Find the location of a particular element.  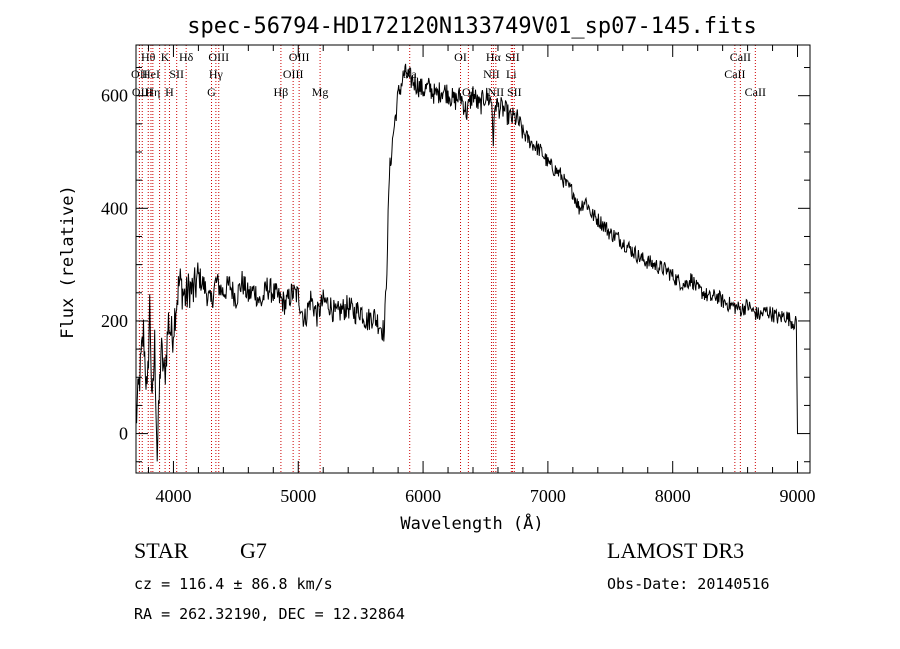

line-marker-label-3: HeI is located at coordinates (151, 74).